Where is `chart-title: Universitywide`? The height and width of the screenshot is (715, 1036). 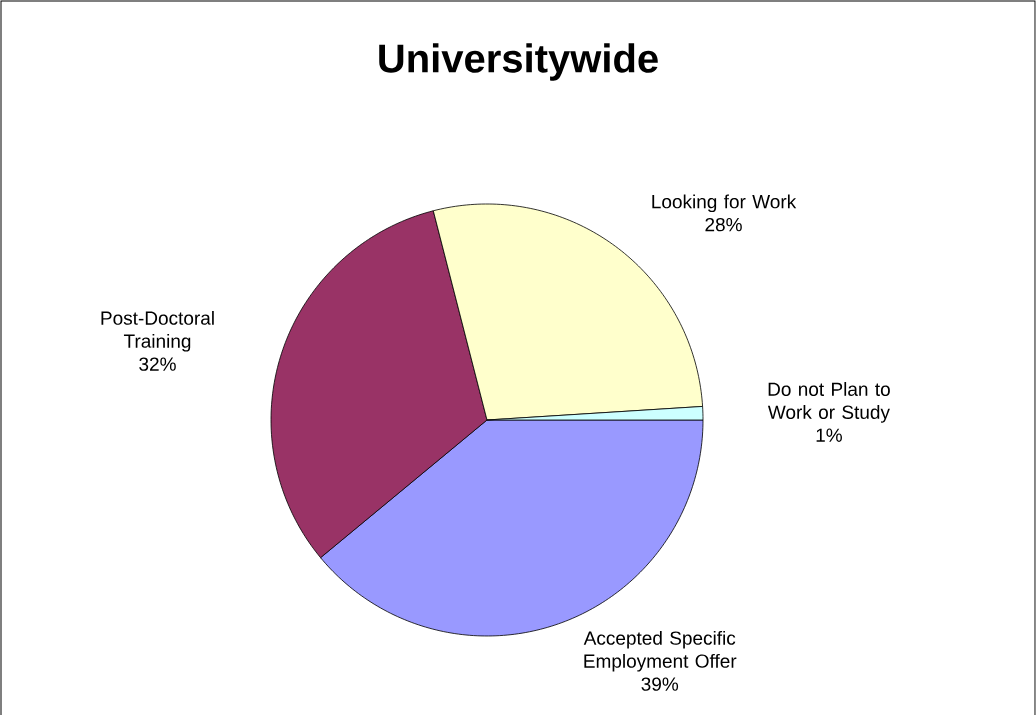 chart-title: Universitywide is located at coordinates (518, 62).